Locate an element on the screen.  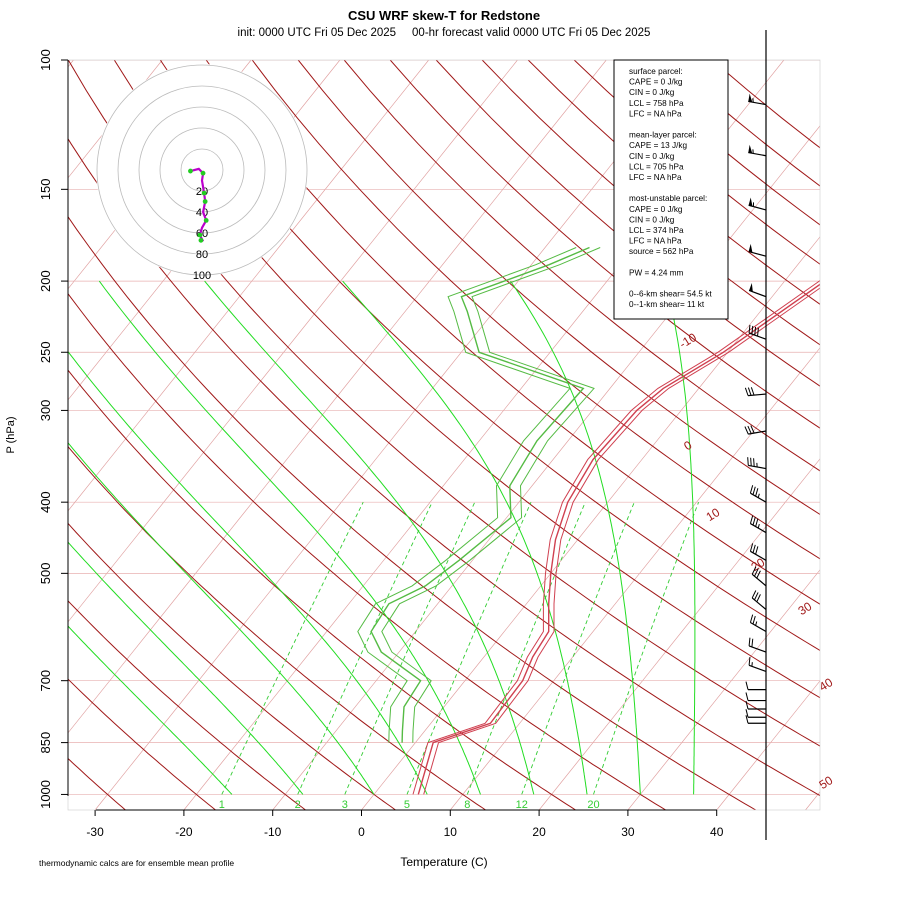
mixing-ratio-label: 12 is located at coordinates (522, 805).